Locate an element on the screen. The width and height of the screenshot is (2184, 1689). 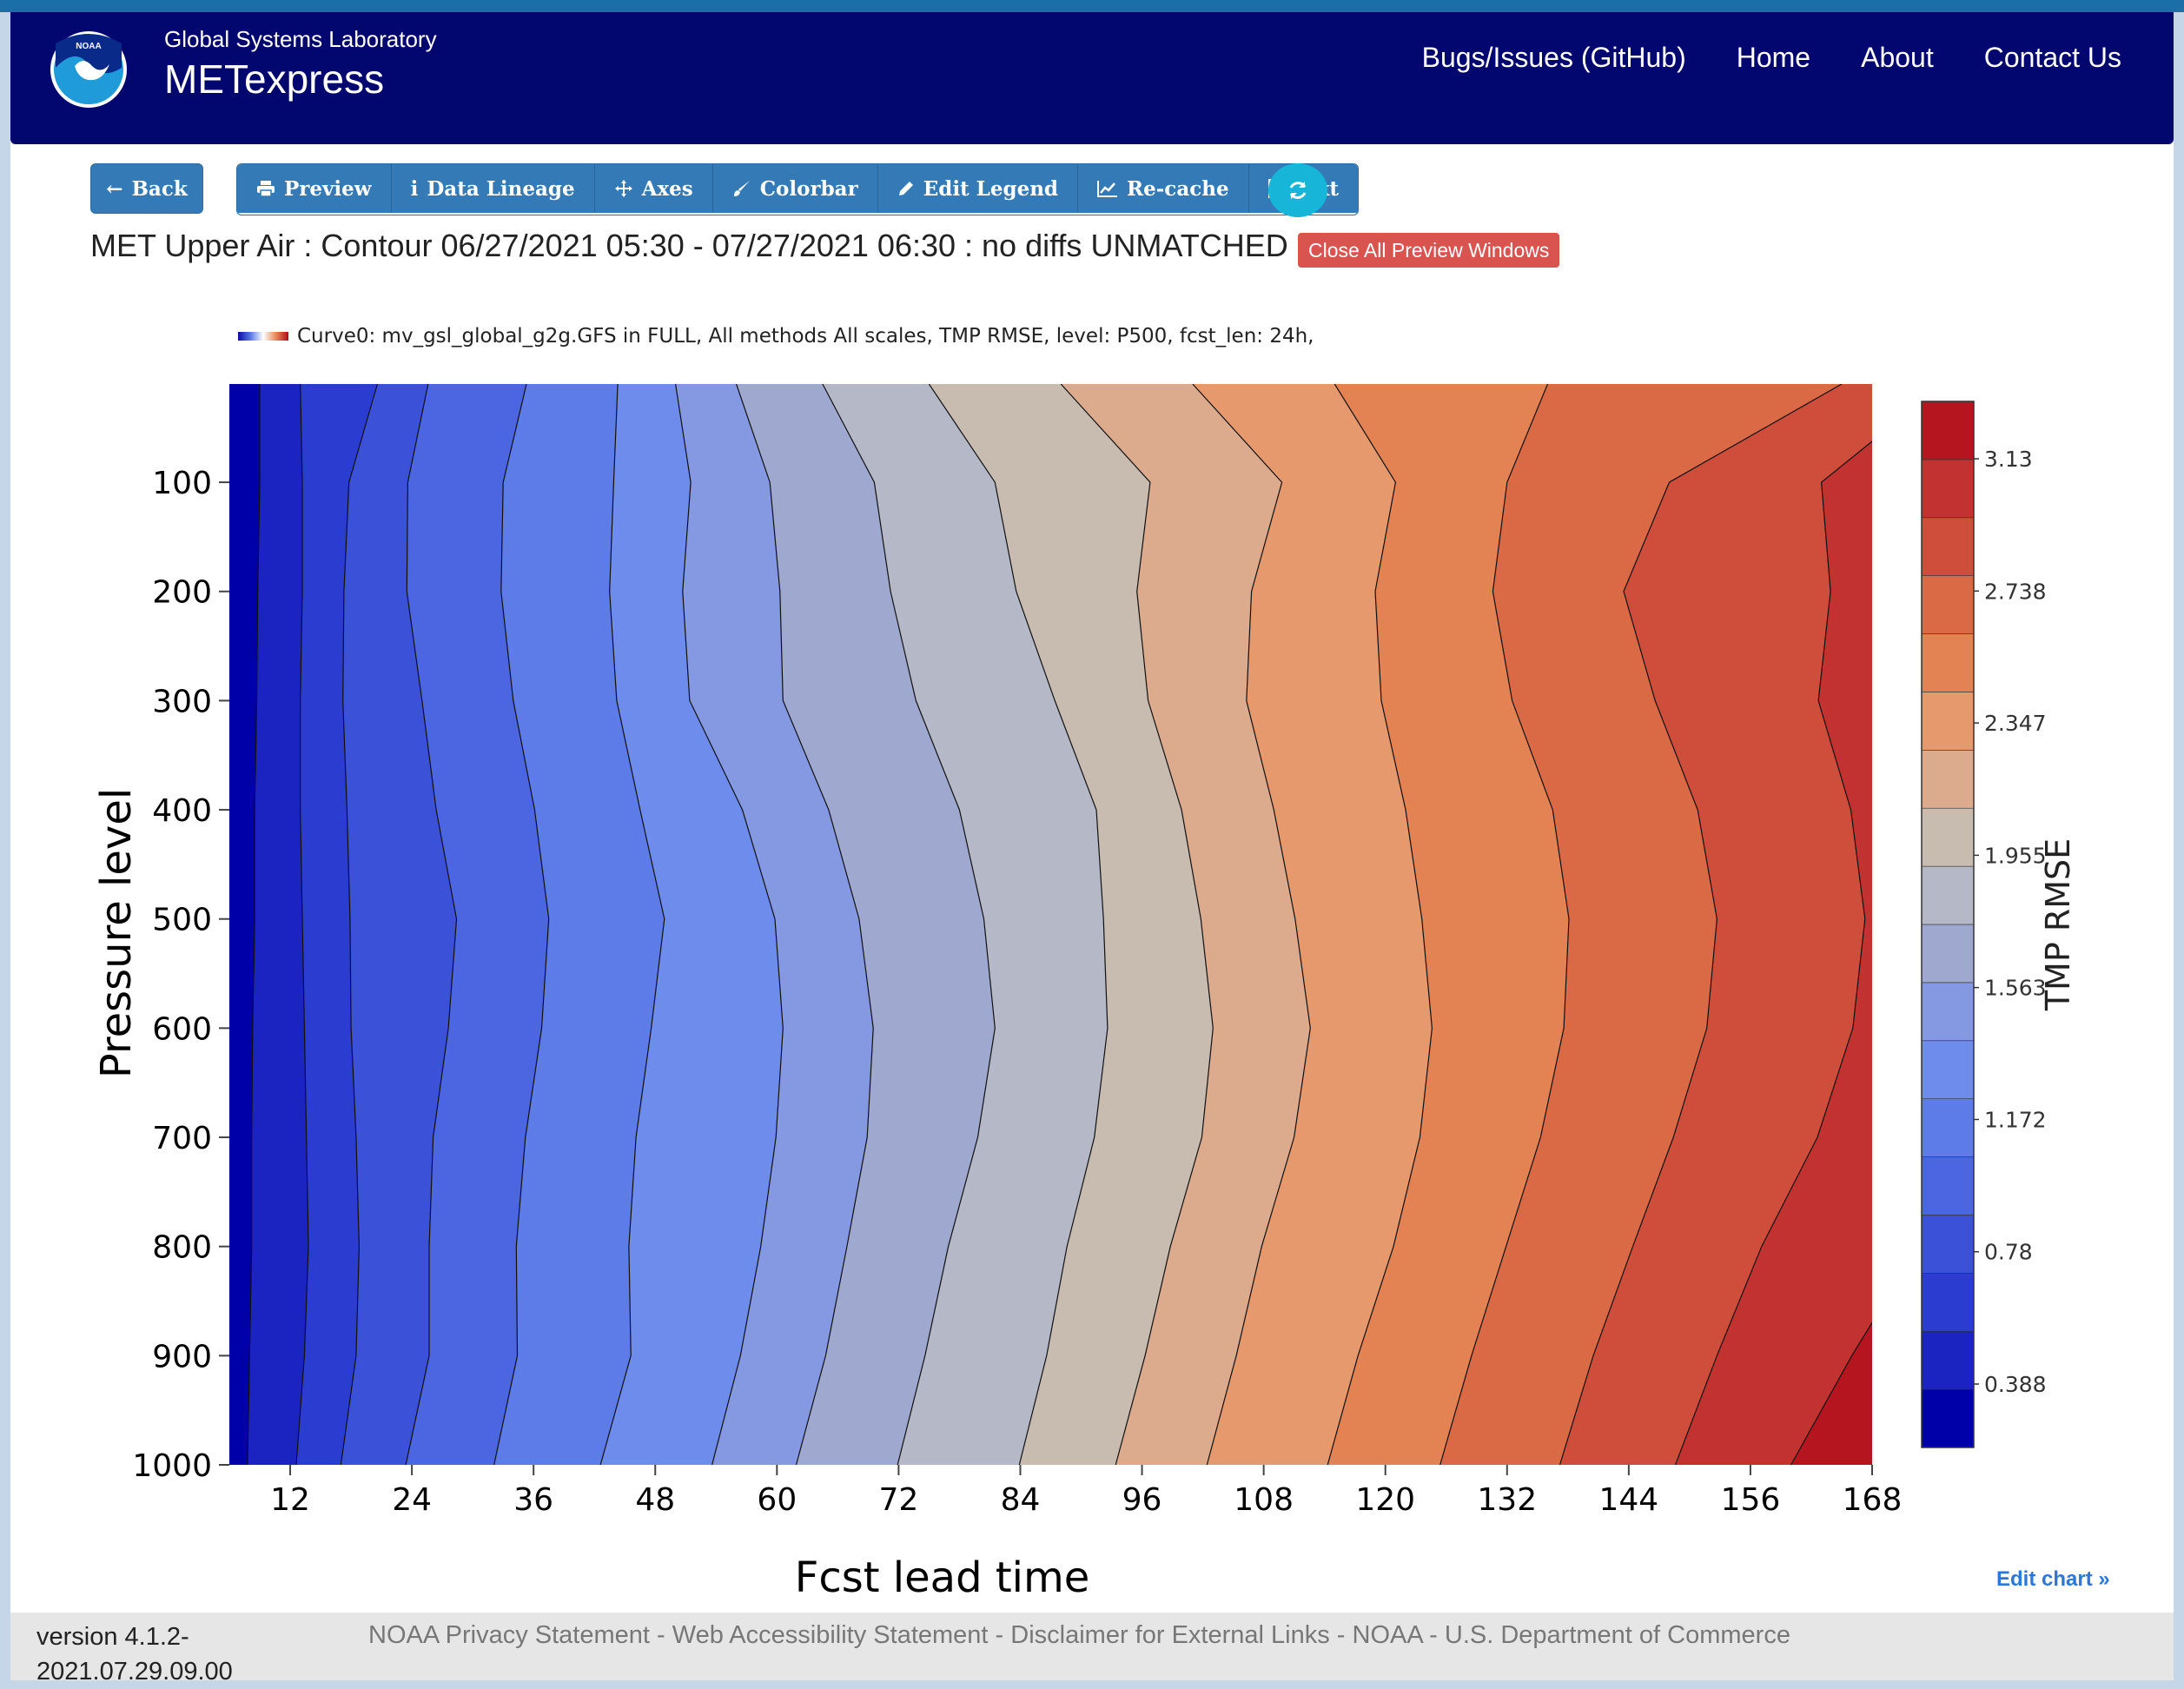
contour-band is located at coordinates (1773, 952).